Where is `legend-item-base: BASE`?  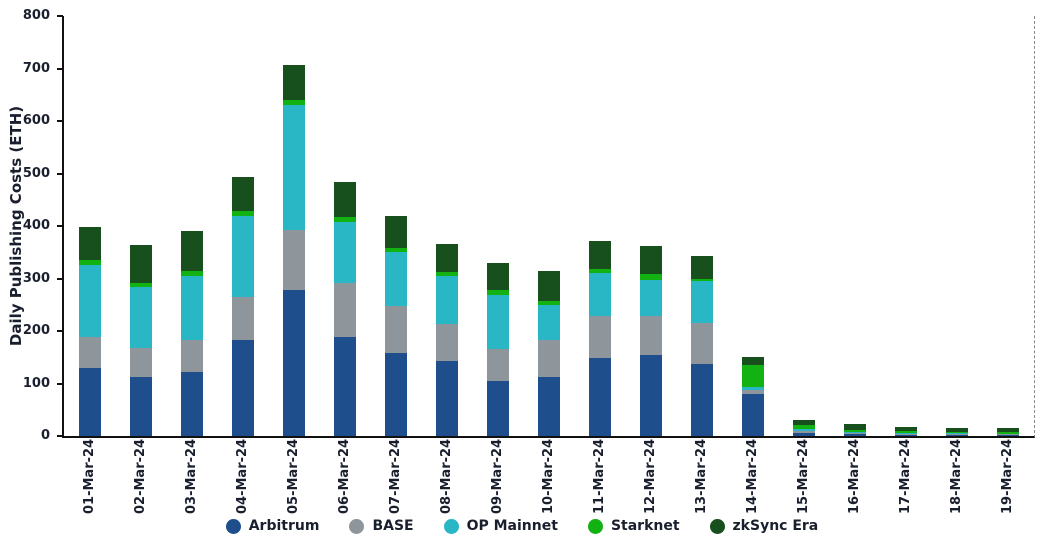 legend-item-base: BASE is located at coordinates (381, 526).